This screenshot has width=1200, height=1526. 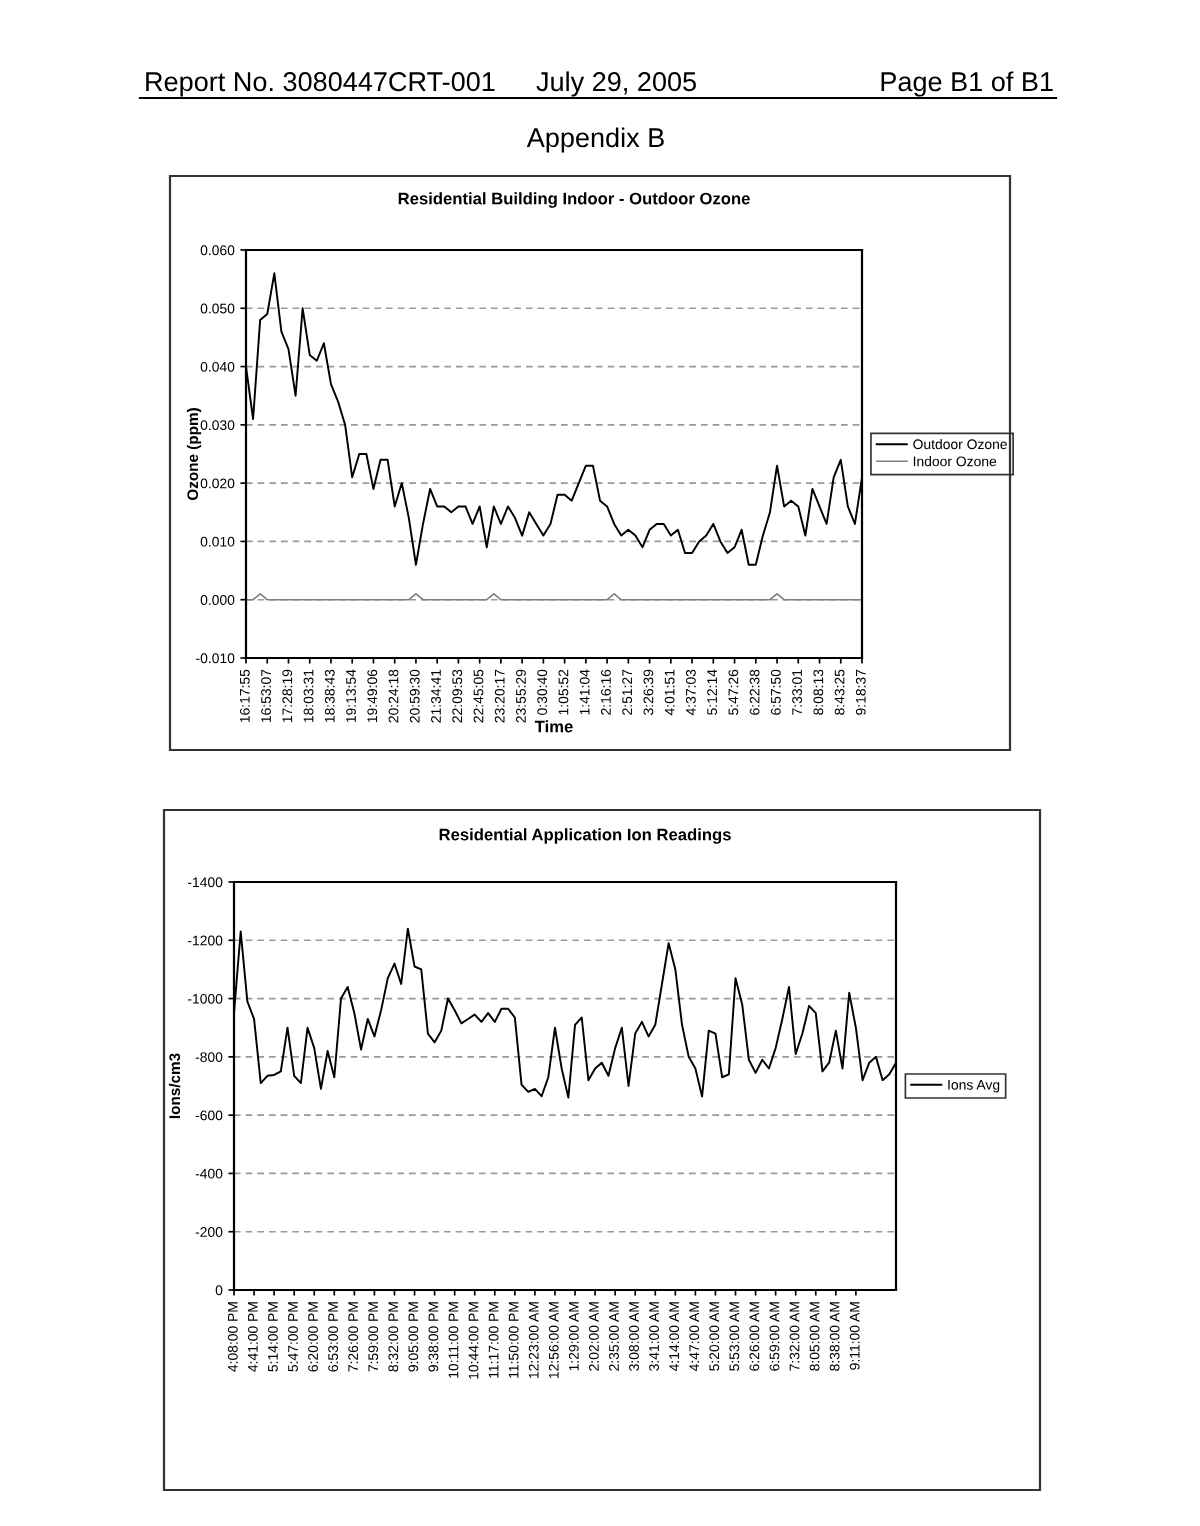 What do you see at coordinates (585, 836) in the screenshot?
I see `chart-title: Residential Application Ion Readings` at bounding box center [585, 836].